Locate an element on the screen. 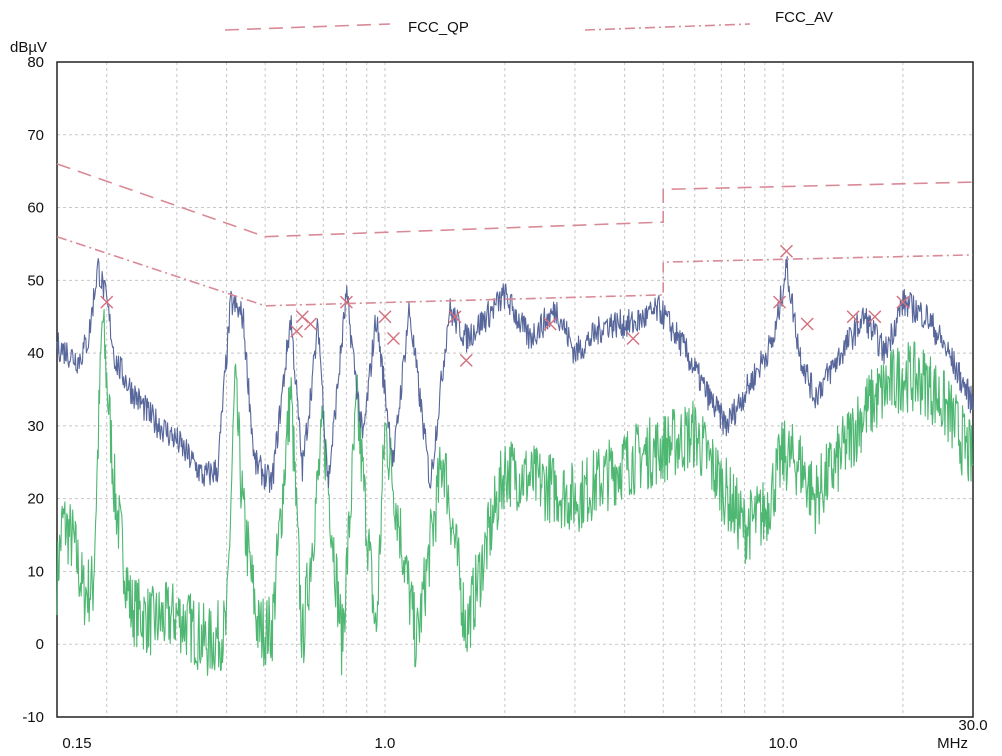 This screenshot has width=1002, height=756. x-tick-label: 30.0 is located at coordinates (972, 725).